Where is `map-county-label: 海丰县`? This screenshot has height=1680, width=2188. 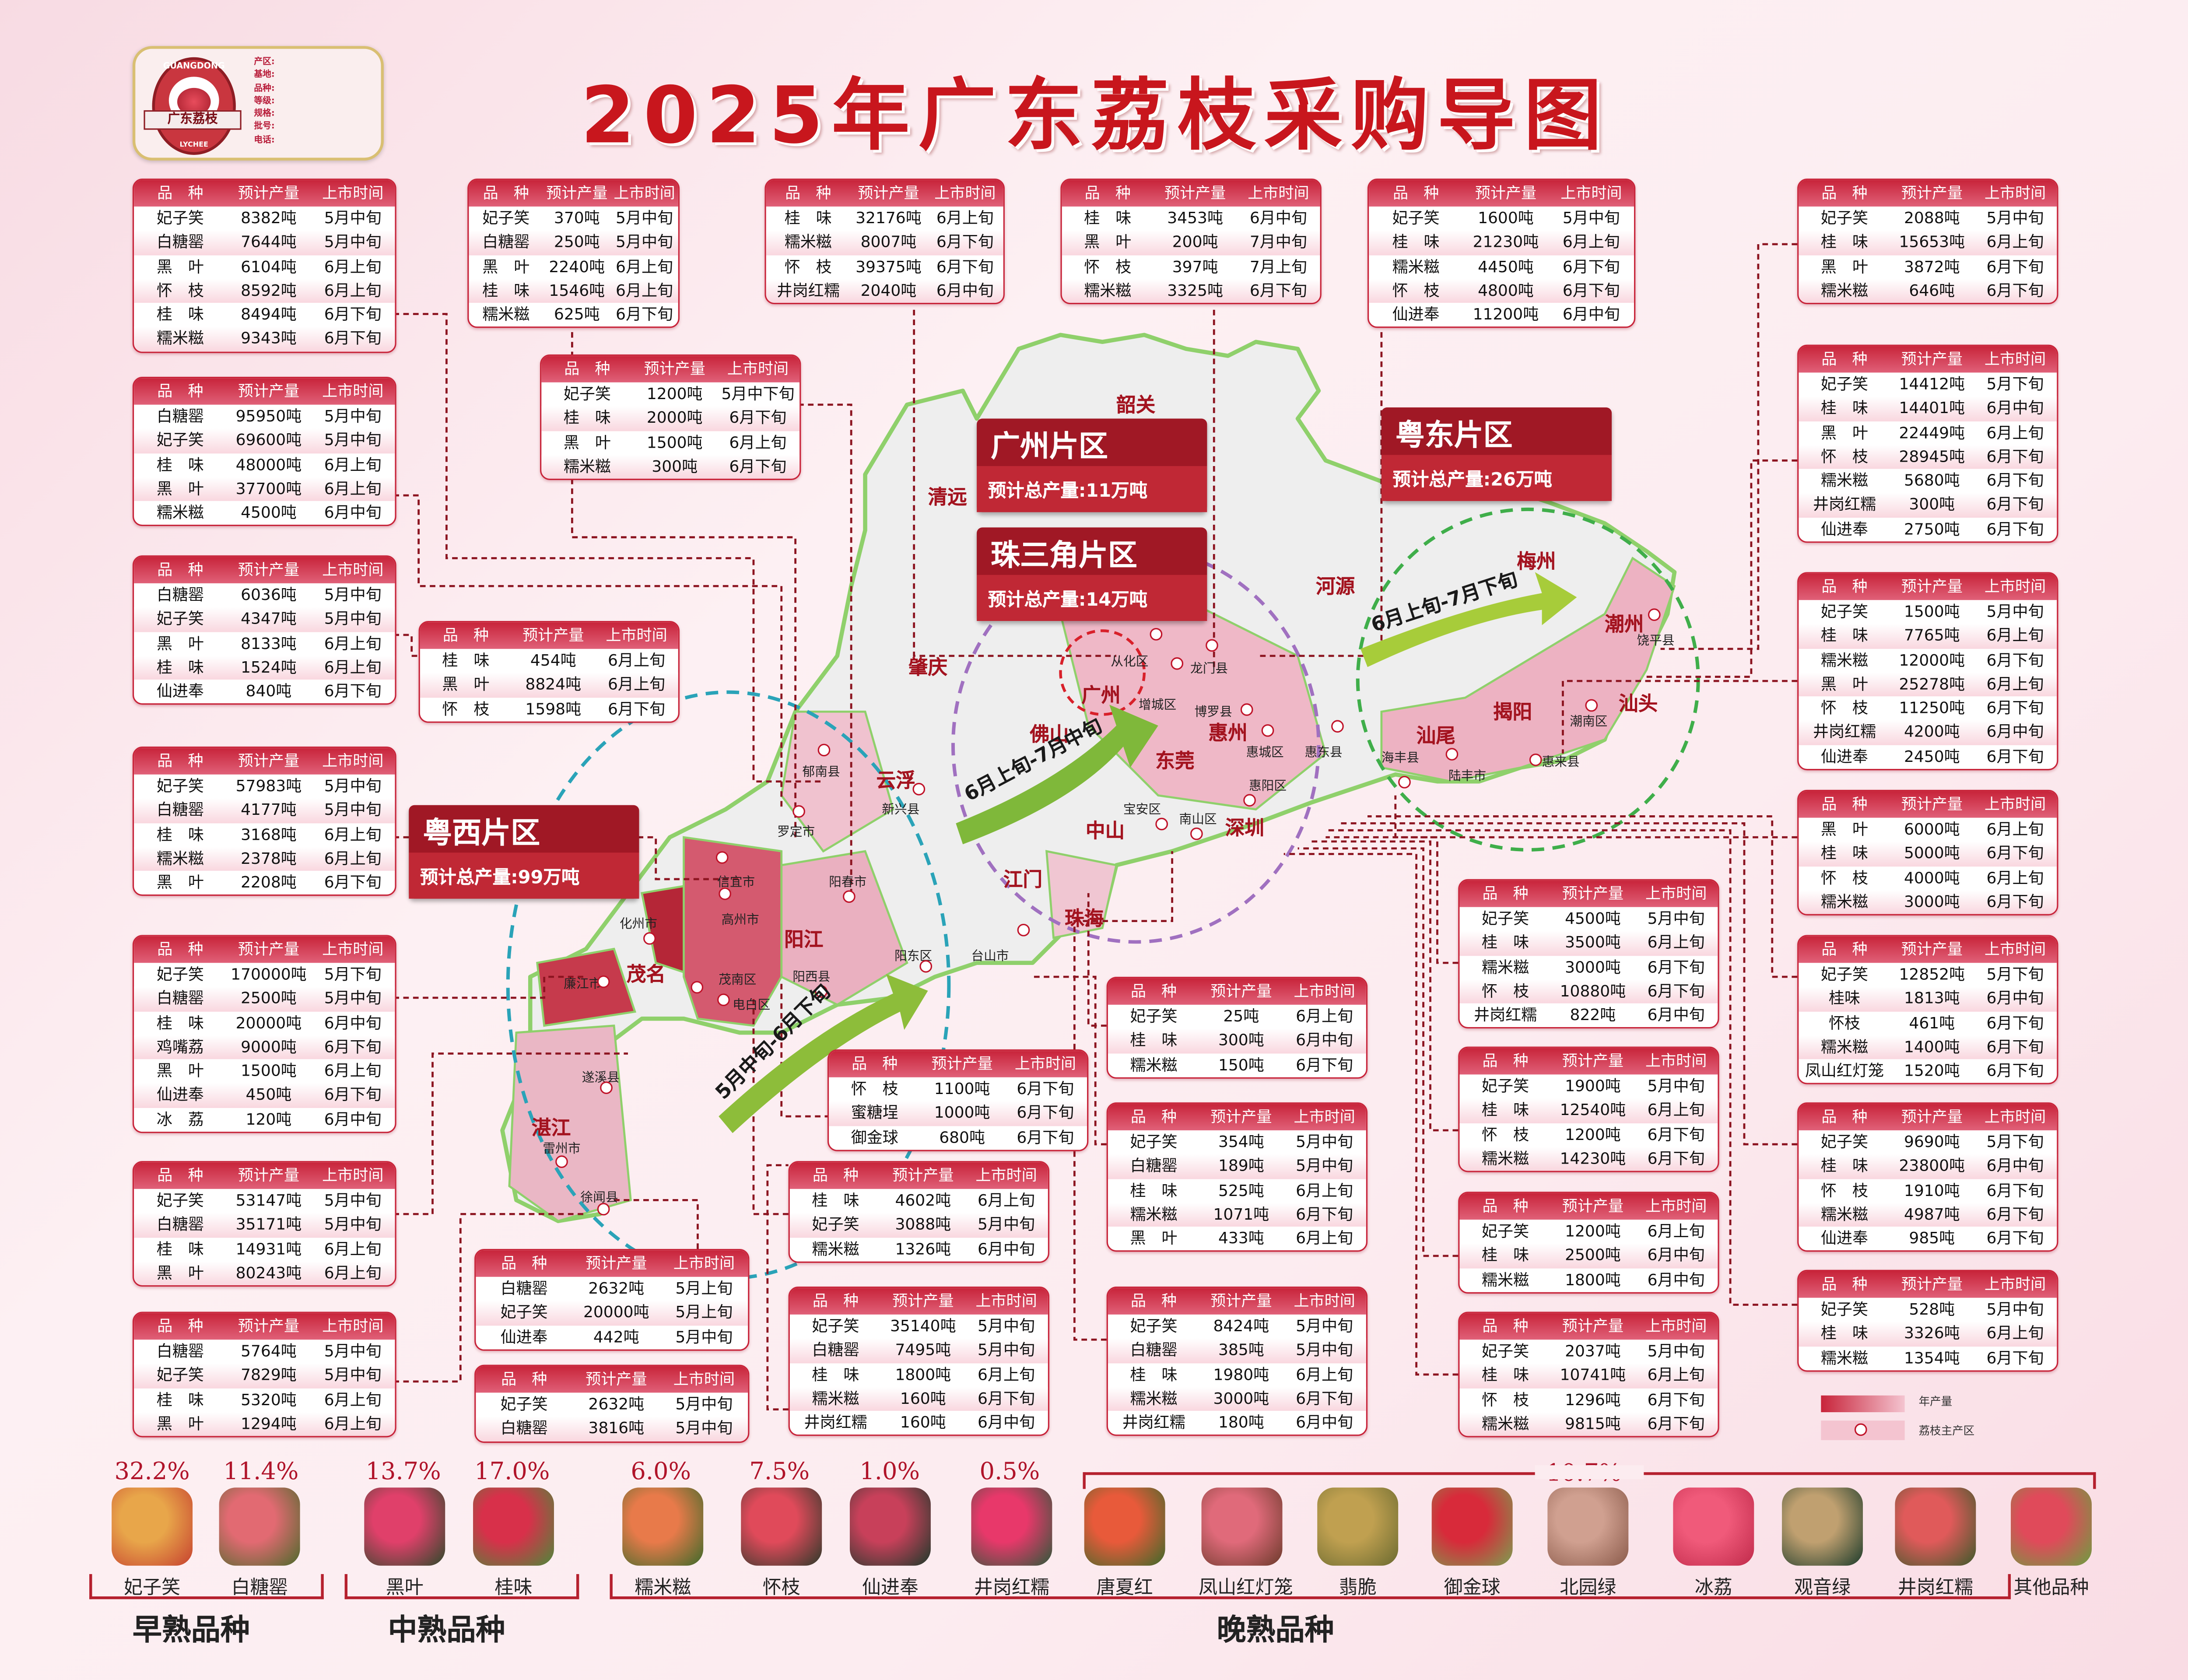
map-county-label: 海丰县 is located at coordinates (1401, 759).